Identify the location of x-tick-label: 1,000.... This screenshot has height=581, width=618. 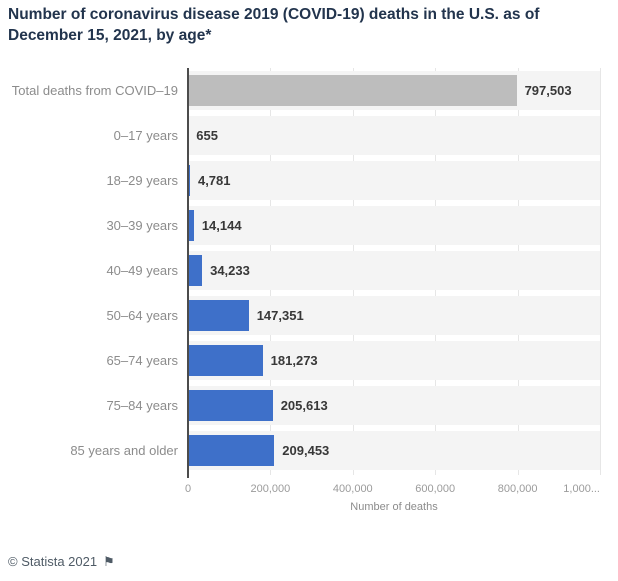
(581, 489).